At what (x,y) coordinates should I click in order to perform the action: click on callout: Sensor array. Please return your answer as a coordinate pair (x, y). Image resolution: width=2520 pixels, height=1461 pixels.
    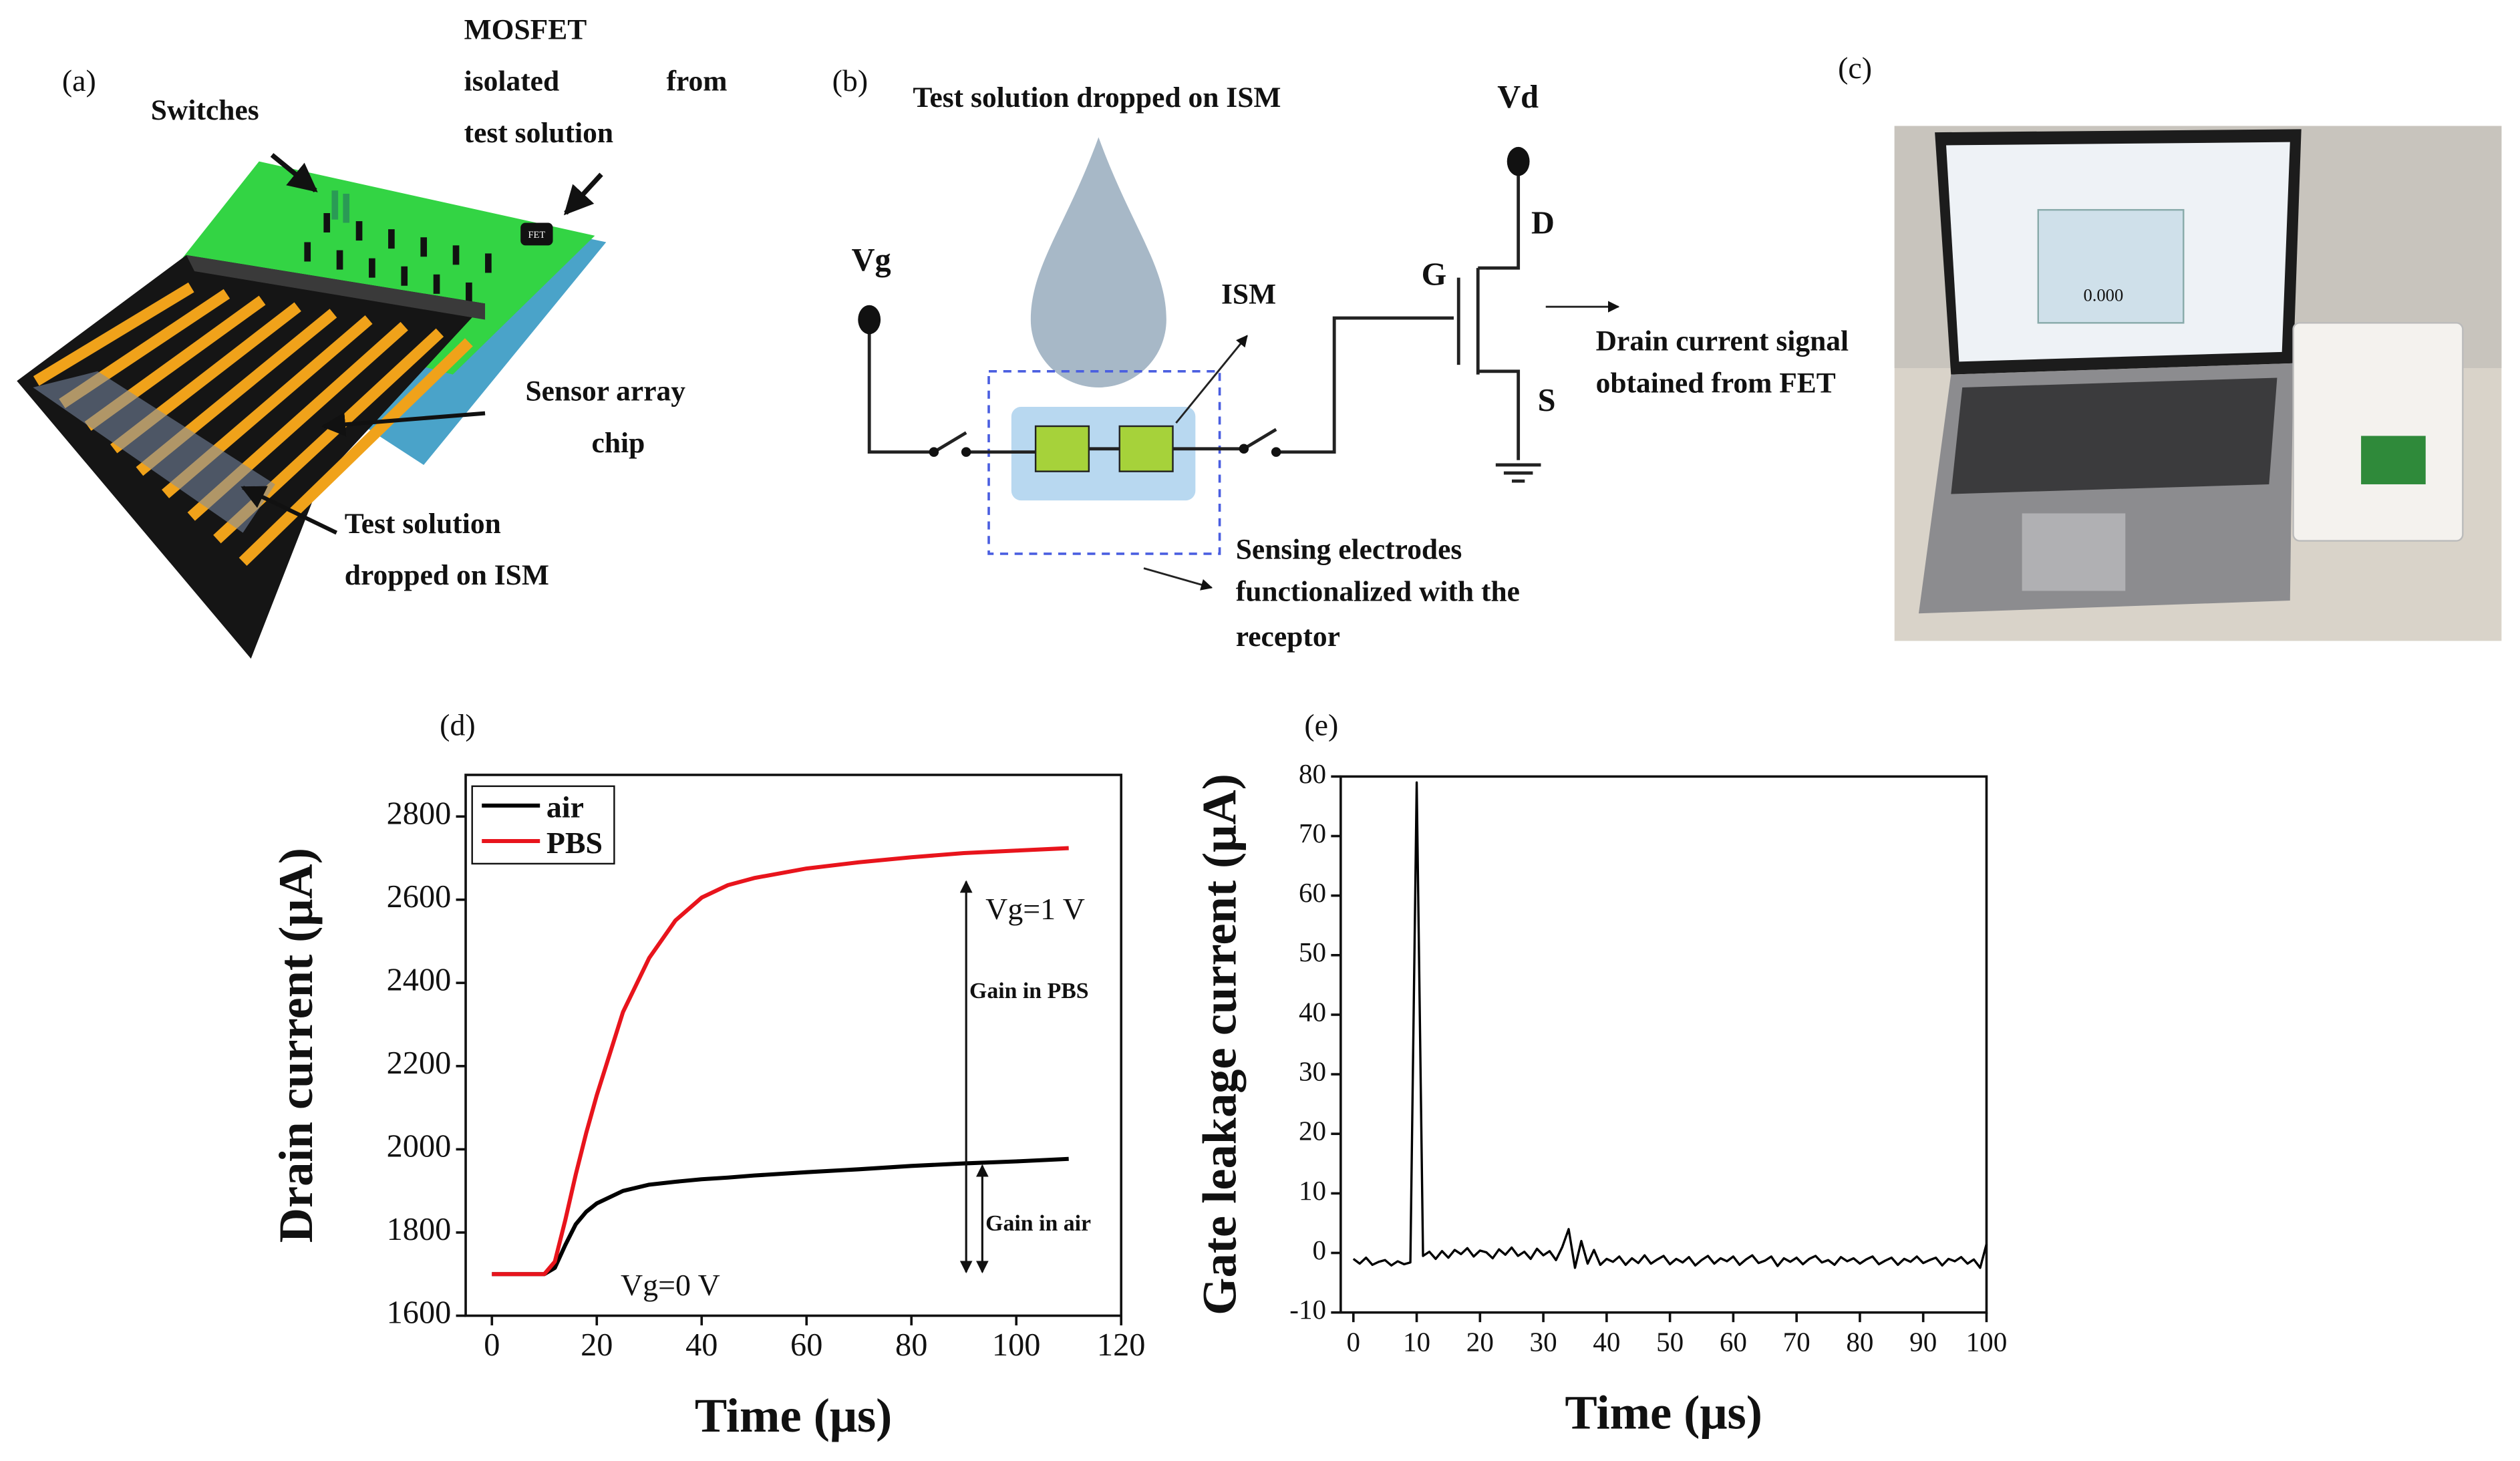
    Looking at the image, I should click on (605, 391).